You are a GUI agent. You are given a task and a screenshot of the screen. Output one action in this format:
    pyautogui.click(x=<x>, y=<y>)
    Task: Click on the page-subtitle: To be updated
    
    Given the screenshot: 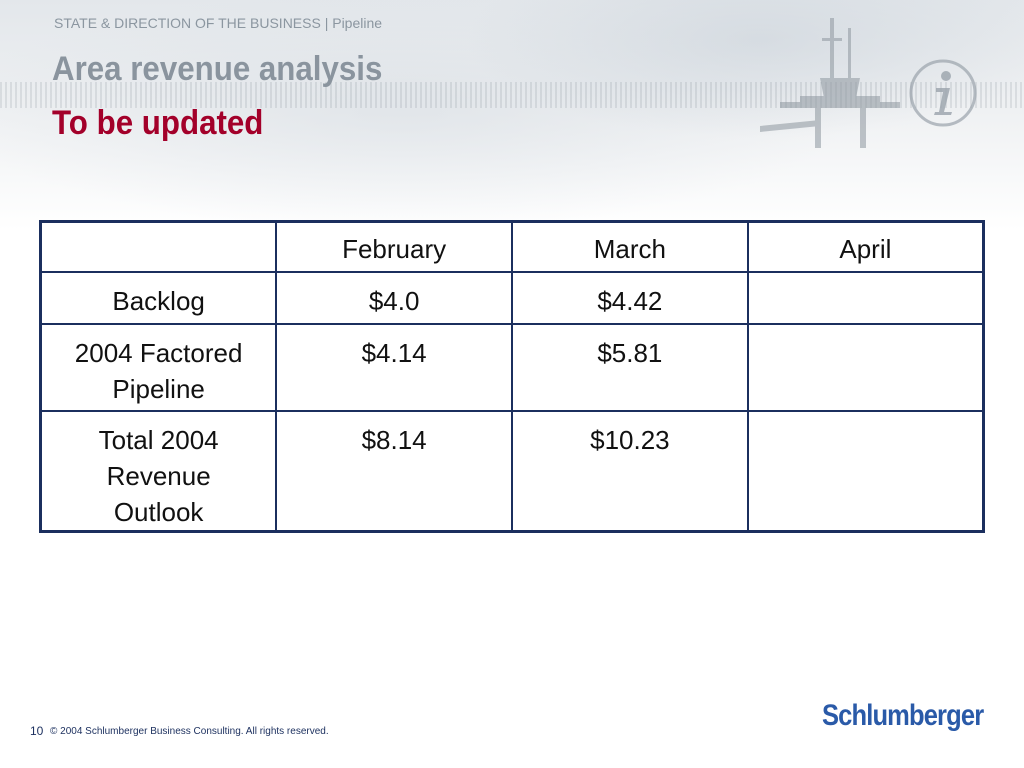 What is the action you would take?
    pyautogui.click(x=158, y=123)
    